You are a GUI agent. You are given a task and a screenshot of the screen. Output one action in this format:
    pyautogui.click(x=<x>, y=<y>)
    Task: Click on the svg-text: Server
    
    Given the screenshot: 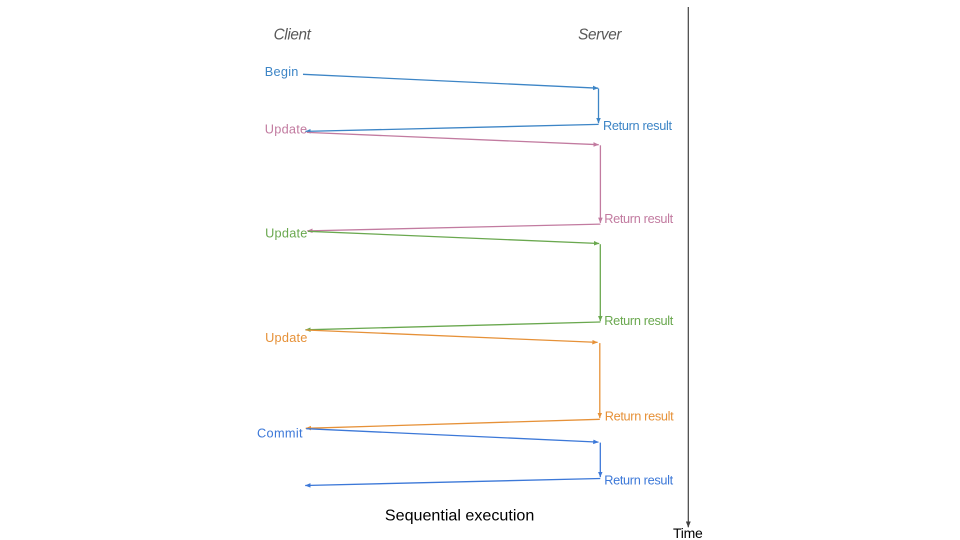 What is the action you would take?
    pyautogui.click(x=600, y=35)
    